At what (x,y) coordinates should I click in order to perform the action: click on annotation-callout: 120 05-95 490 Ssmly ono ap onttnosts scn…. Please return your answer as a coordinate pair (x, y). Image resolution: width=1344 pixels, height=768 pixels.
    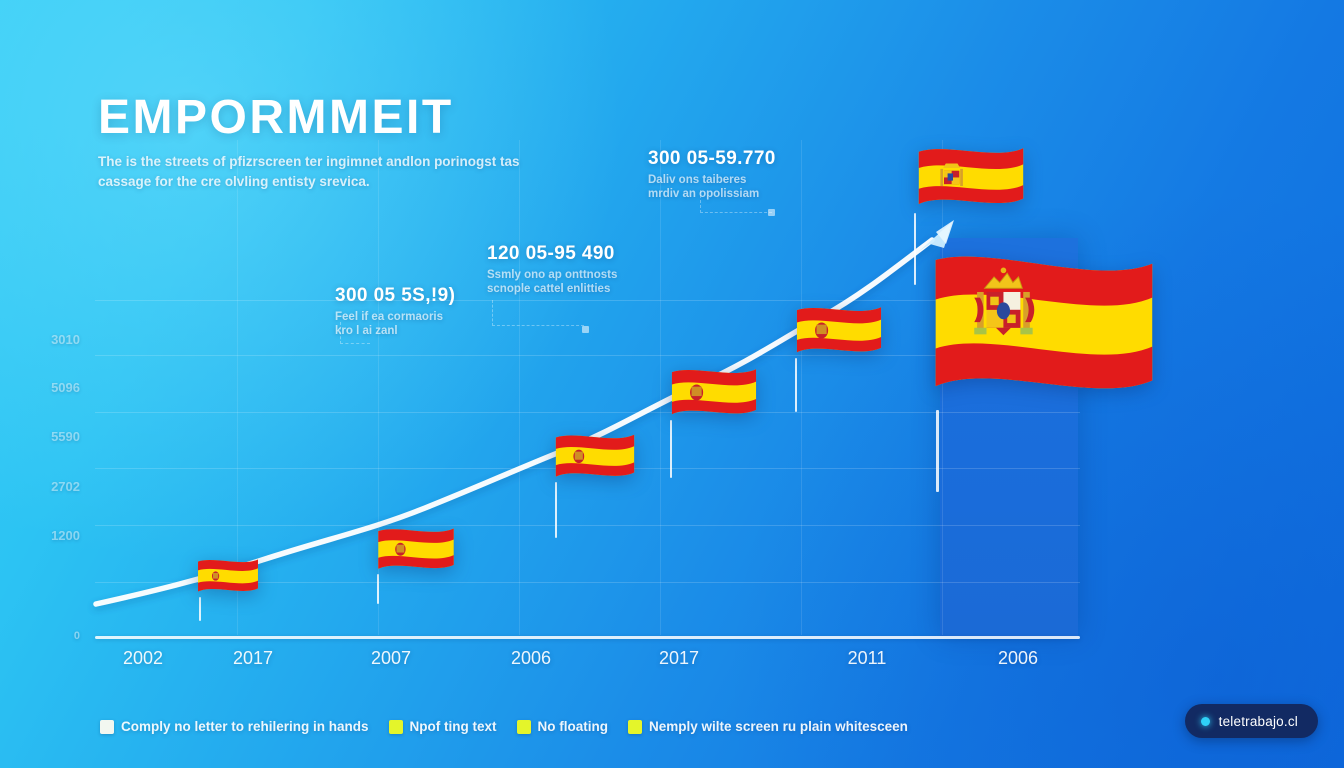
    Looking at the image, I should click on (552, 269).